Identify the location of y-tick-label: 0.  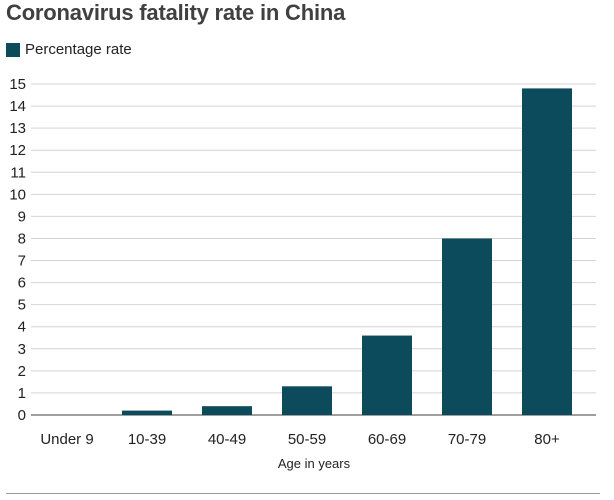
(22, 415).